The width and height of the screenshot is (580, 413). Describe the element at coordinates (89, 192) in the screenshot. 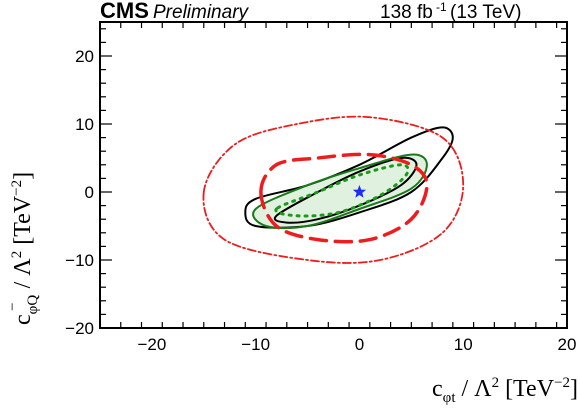

I see `y-tick-label: 0` at that location.